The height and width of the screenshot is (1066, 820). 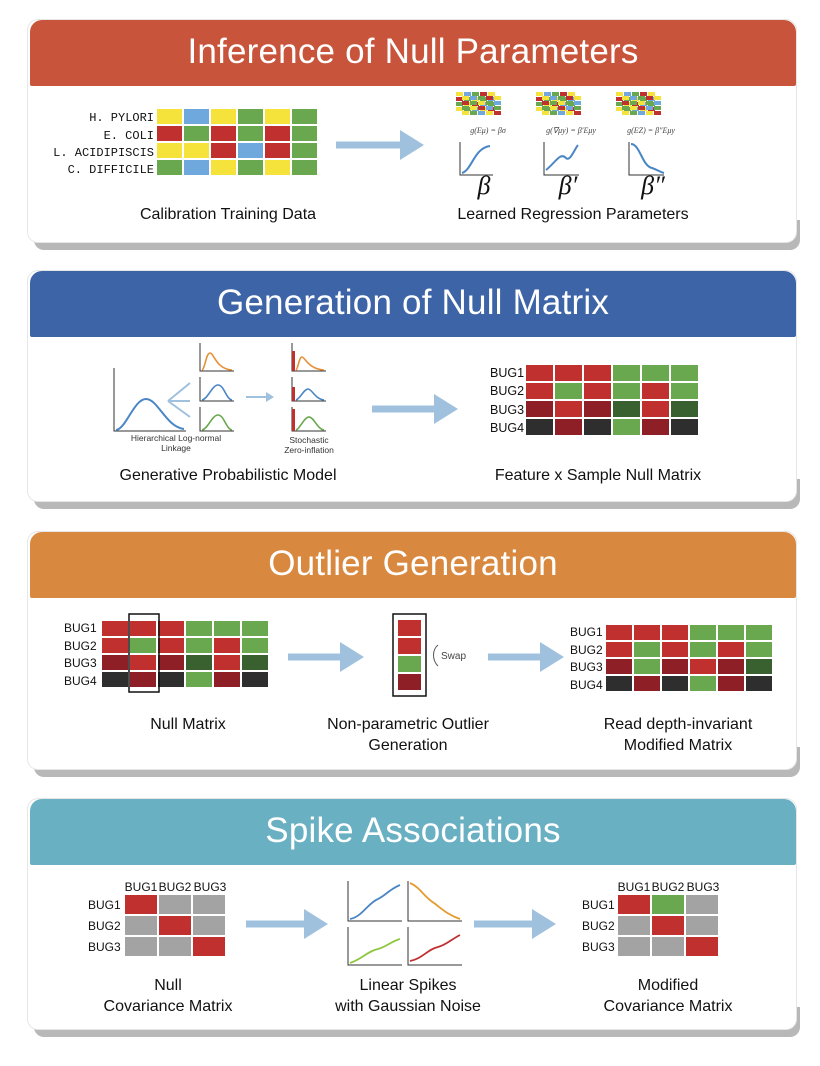 I want to click on spike-curve-orange, so click(x=435, y=901).